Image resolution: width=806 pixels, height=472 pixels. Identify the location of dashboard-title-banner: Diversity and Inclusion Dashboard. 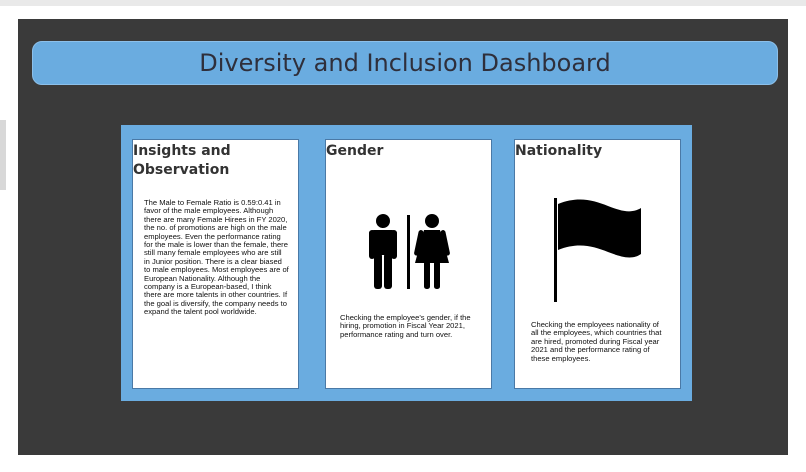
(405, 63).